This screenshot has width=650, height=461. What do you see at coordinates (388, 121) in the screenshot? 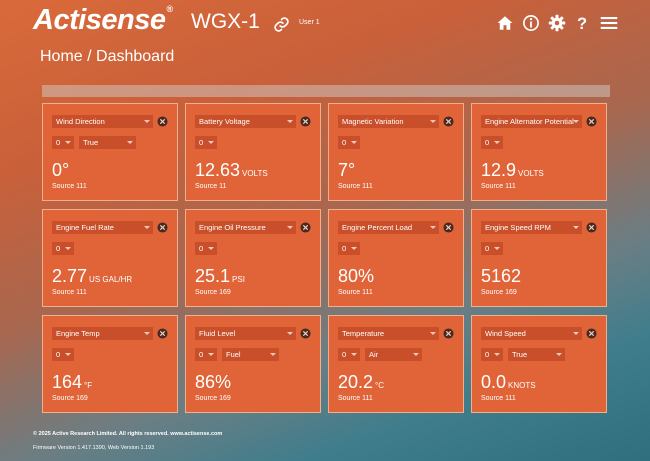
I see `pgn-select: Magnetic Variation` at bounding box center [388, 121].